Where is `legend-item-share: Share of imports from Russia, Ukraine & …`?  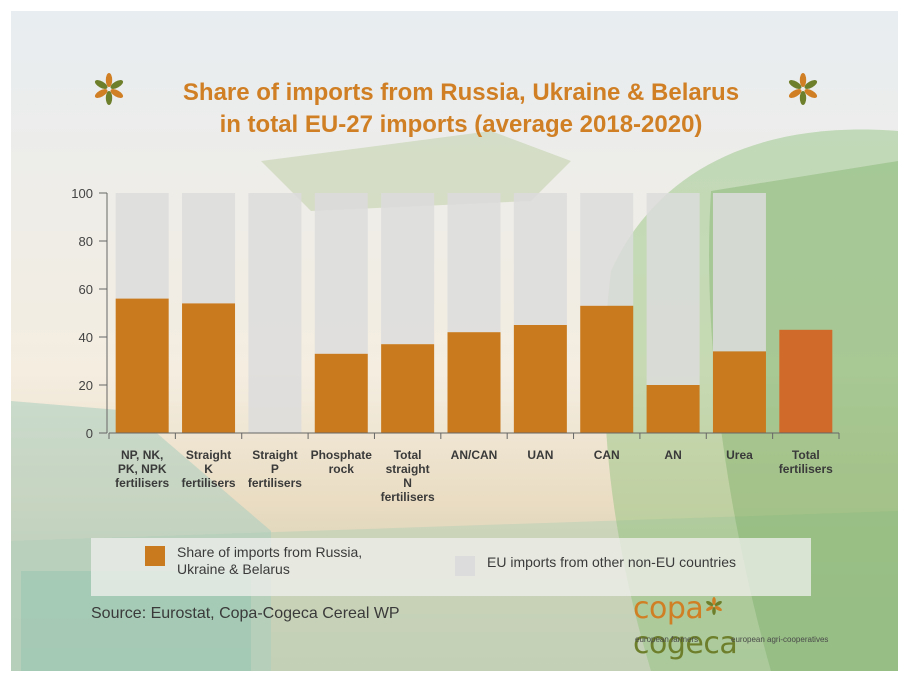
legend-item-share: Share of imports from Russia, Ukraine & … is located at coordinates (253, 561).